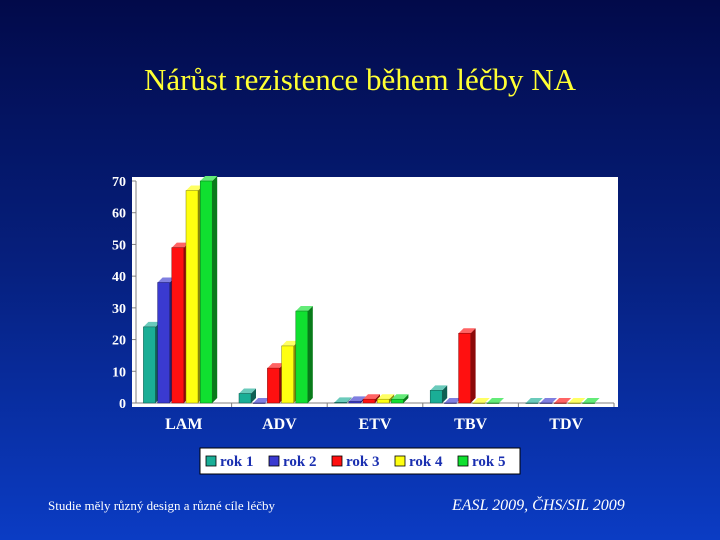  Describe the element at coordinates (119, 245) in the screenshot. I see `y-tick-label: 50` at that location.